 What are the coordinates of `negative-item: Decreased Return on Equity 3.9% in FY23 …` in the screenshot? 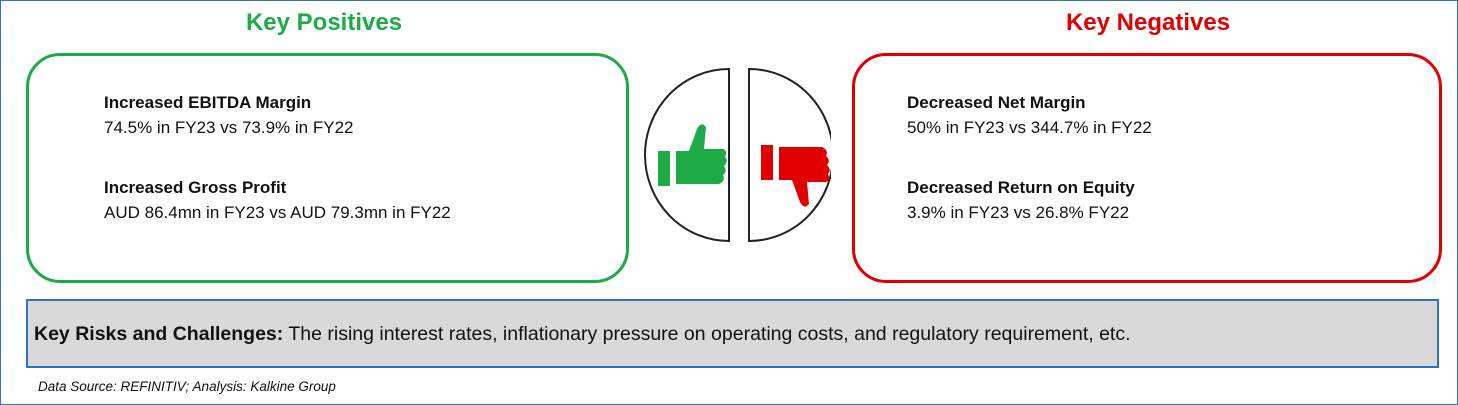 It's located at (1021, 200).